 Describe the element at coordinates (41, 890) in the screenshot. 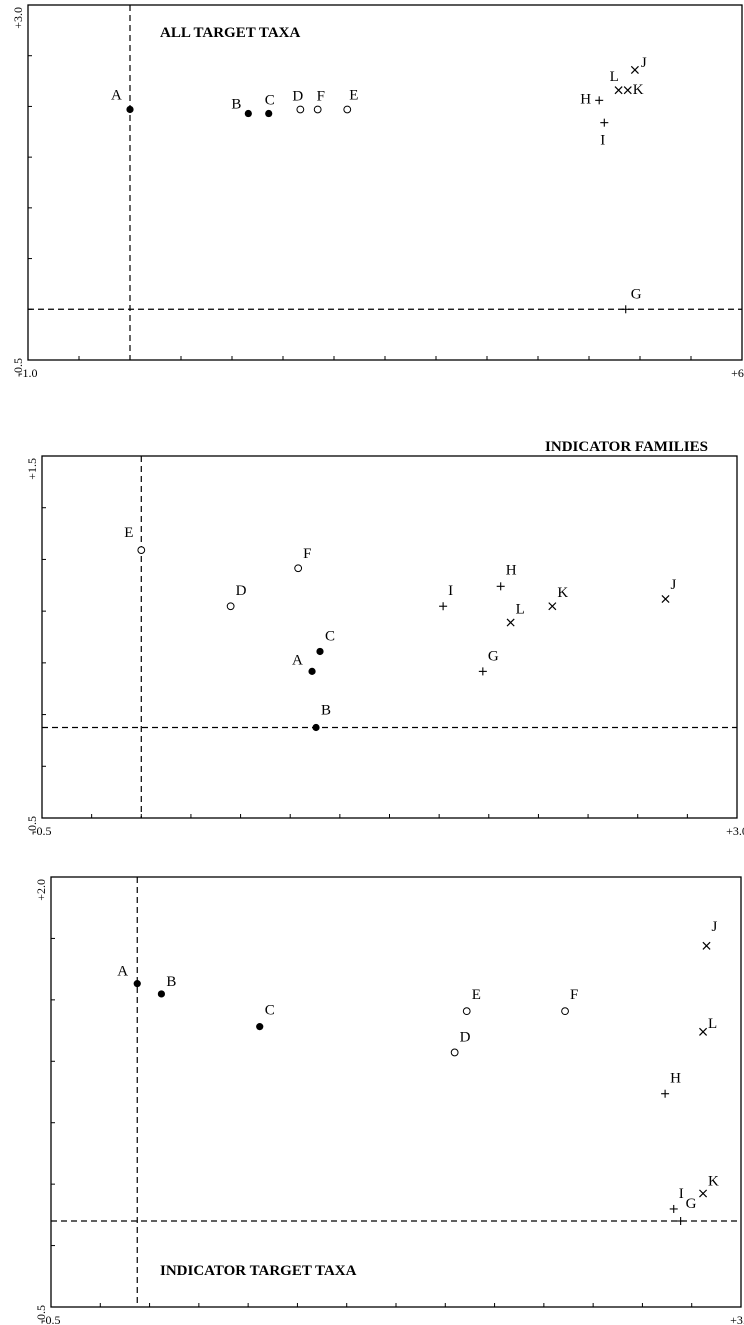

I see `y-max-label: +2.0` at that location.